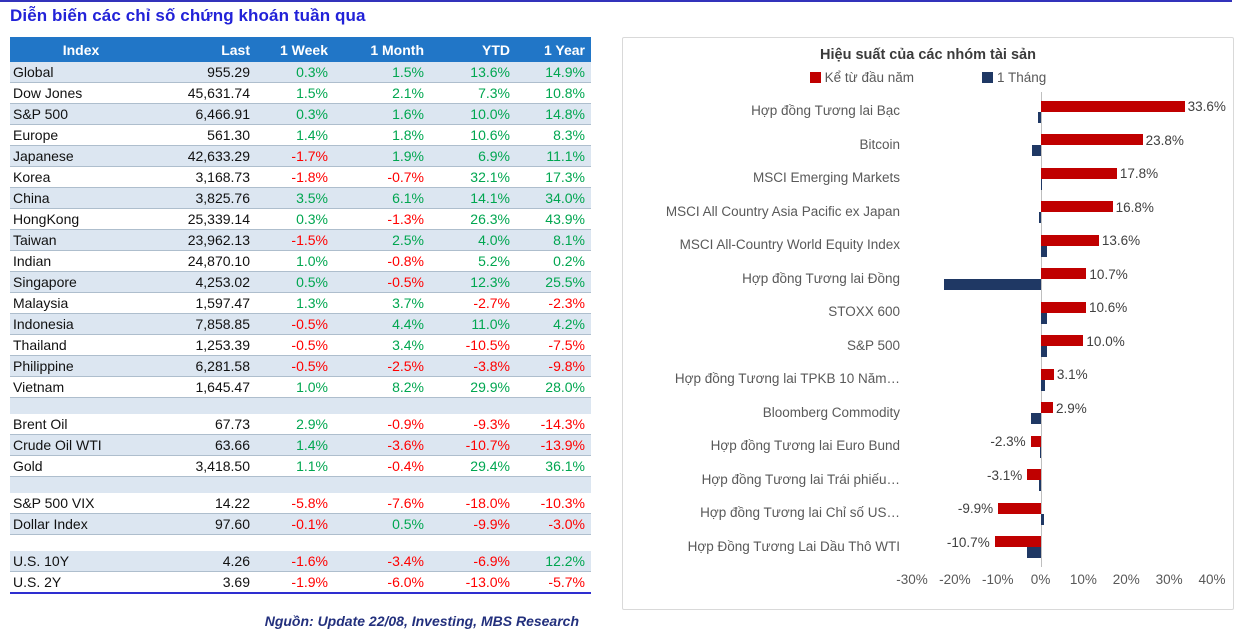  What do you see at coordinates (473, 177) in the screenshot?
I see `value-cell: 32.1%` at bounding box center [473, 177].